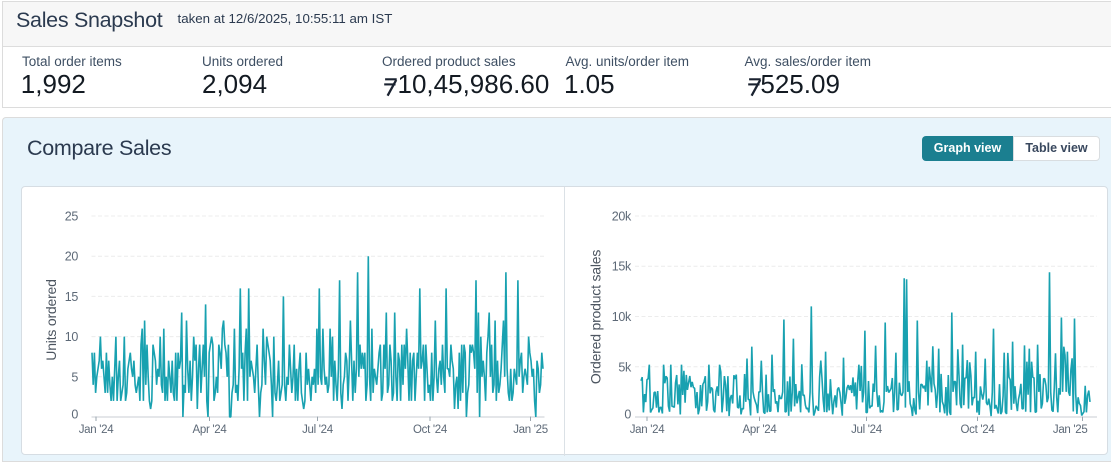  What do you see at coordinates (625, 367) in the screenshot?
I see `svg-text: 5k` at bounding box center [625, 367].